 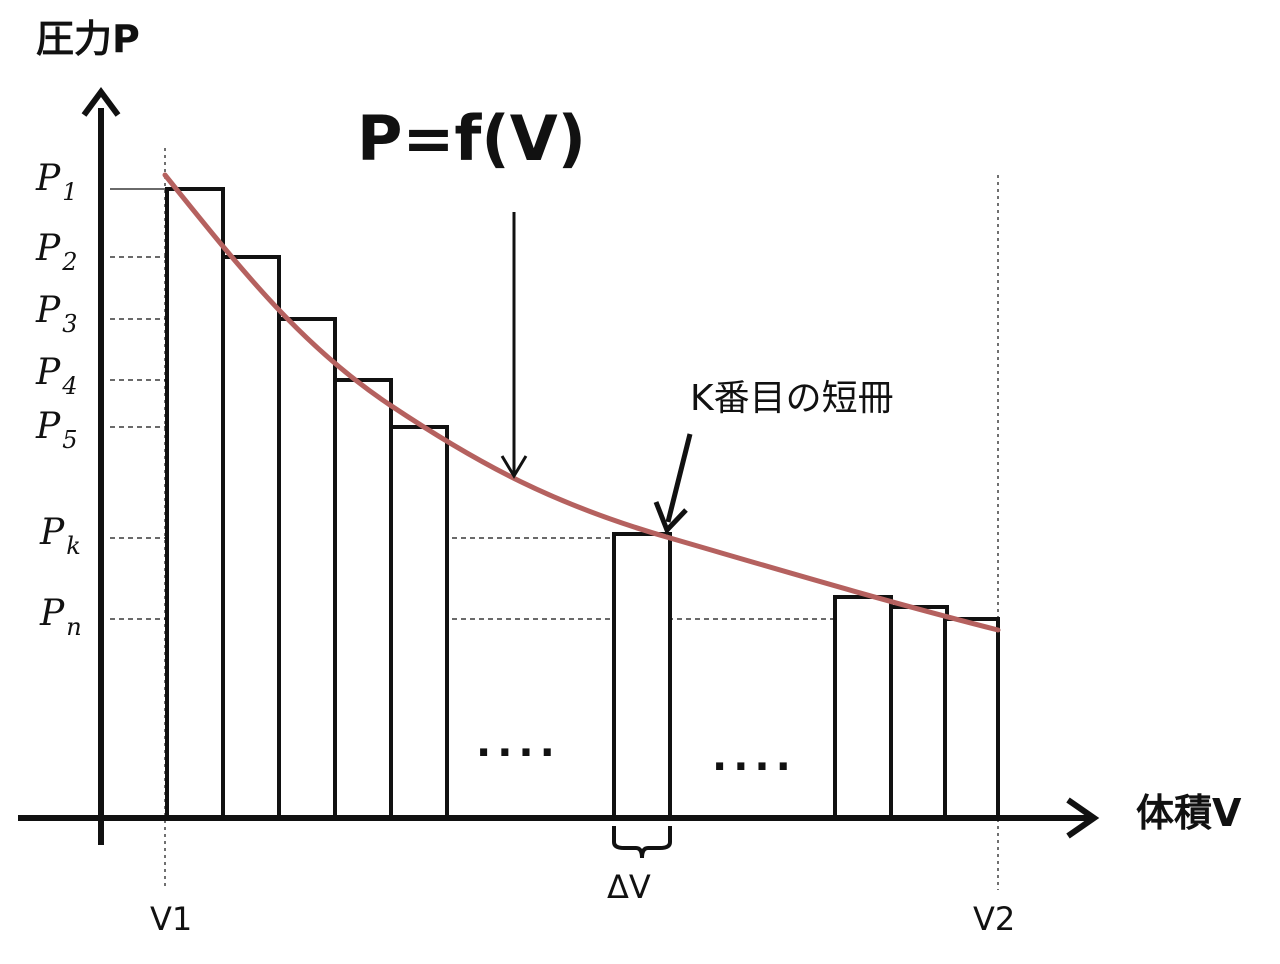 I want to click on strip-n, so click(x=971, y=718).